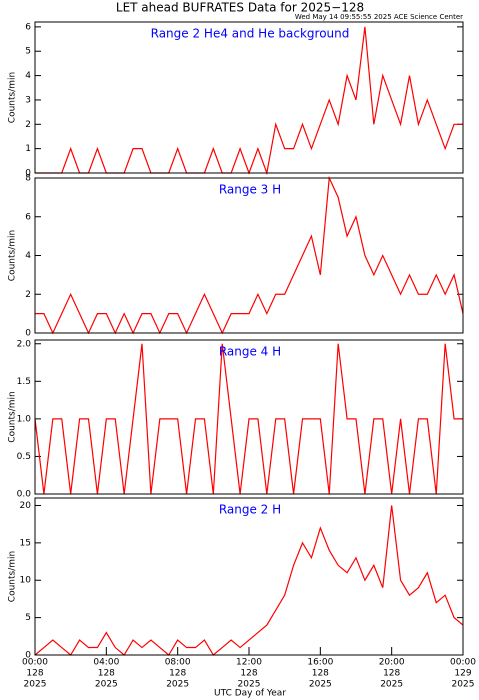  I want to click on y-tick-label: 3, so click(28, 100).